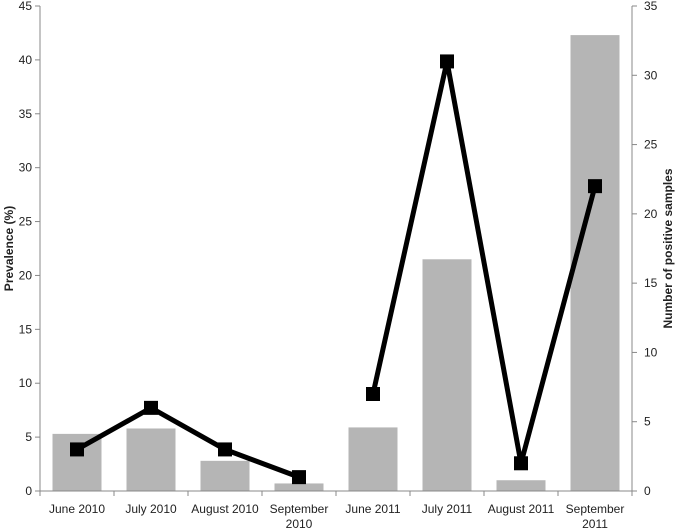 The height and width of the screenshot is (532, 680). What do you see at coordinates (9, 248) in the screenshot?
I see `left-axis-title: Prevalence (%)` at bounding box center [9, 248].